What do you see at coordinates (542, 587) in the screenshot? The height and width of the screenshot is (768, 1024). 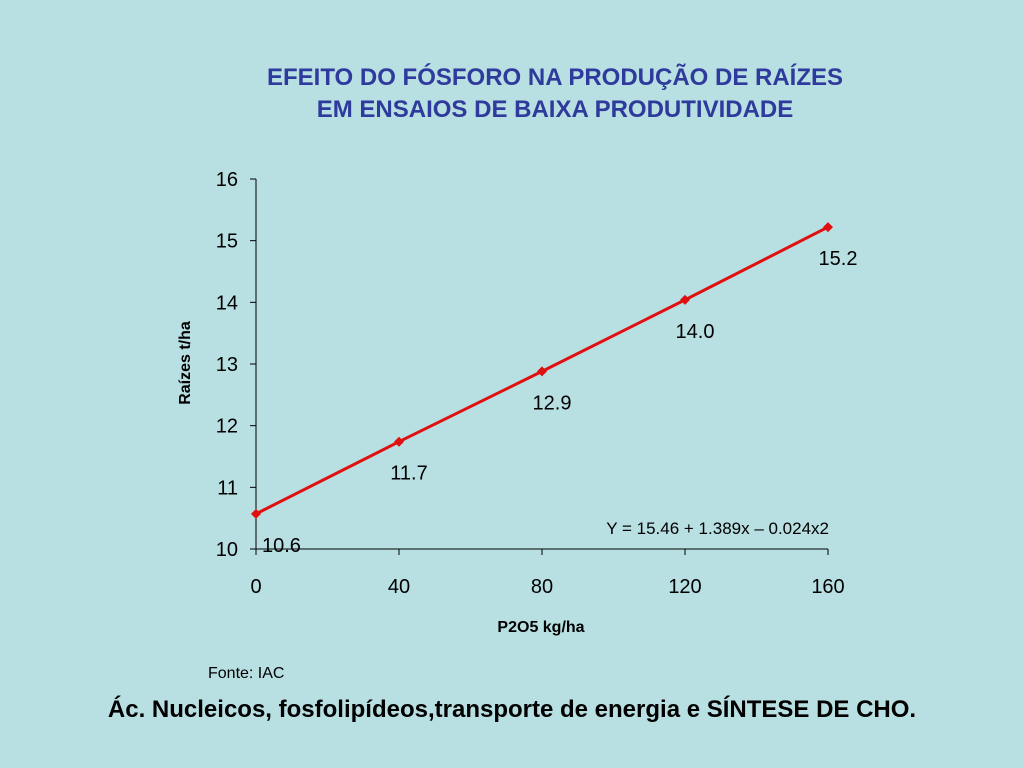 I see `x-tick-label: 80` at bounding box center [542, 587].